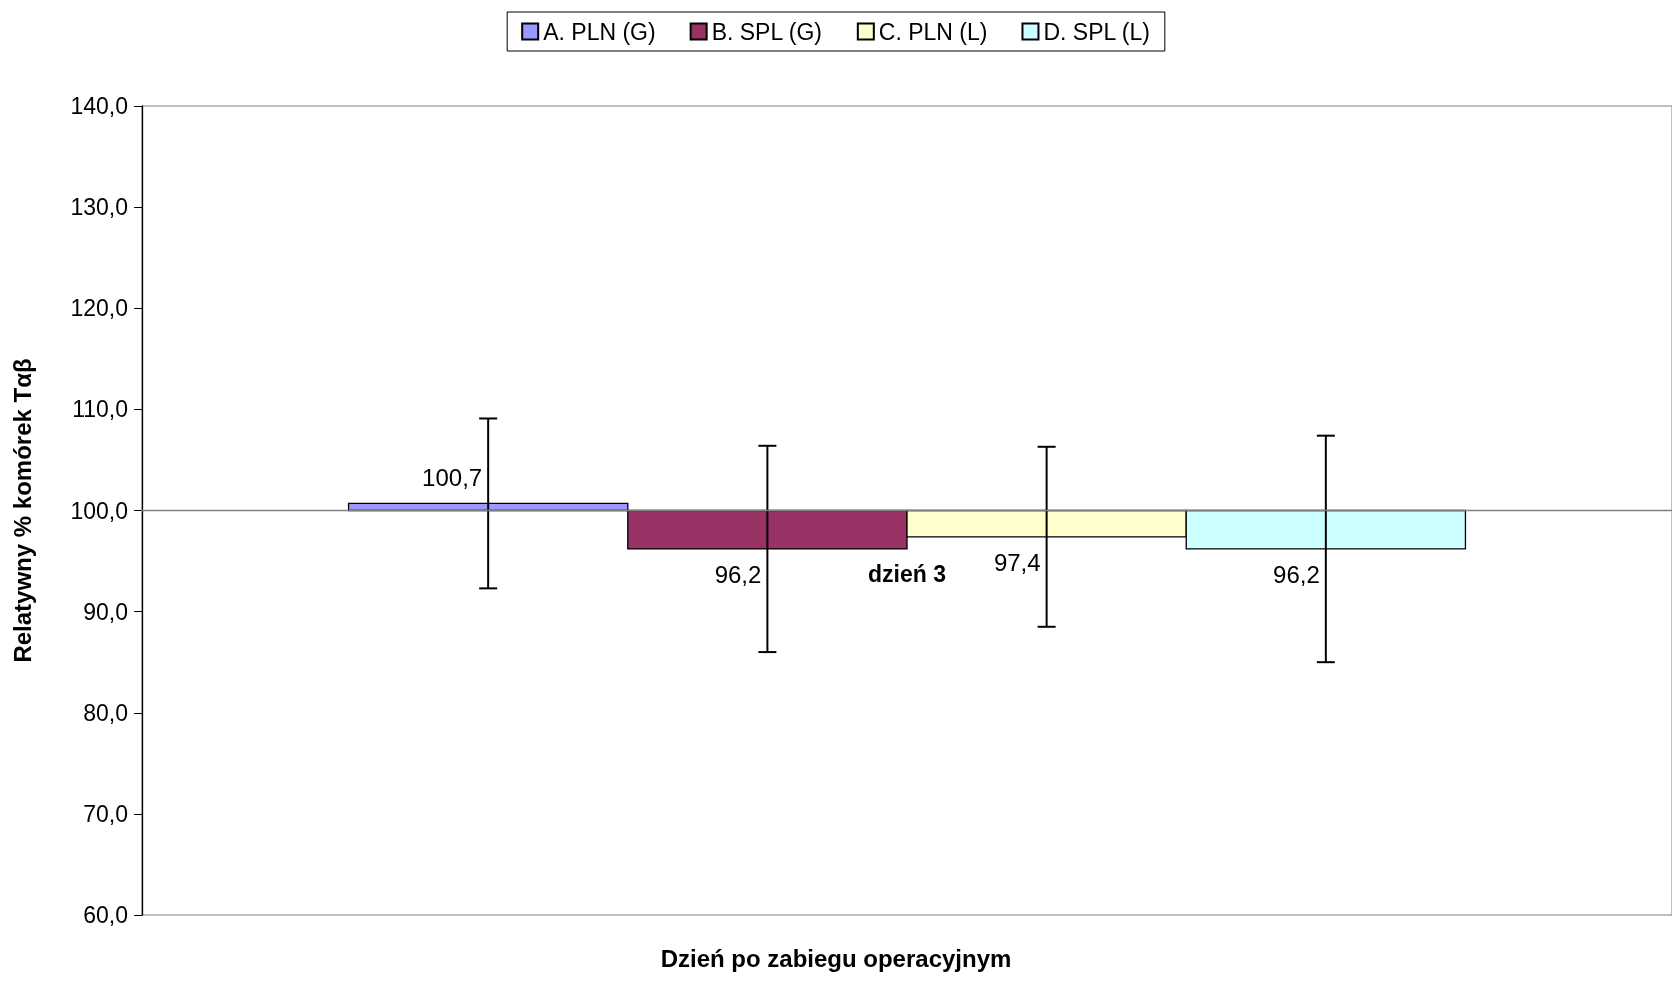  Describe the element at coordinates (933, 31) in the screenshot. I see `legend-label: C. PLN (L)` at that location.